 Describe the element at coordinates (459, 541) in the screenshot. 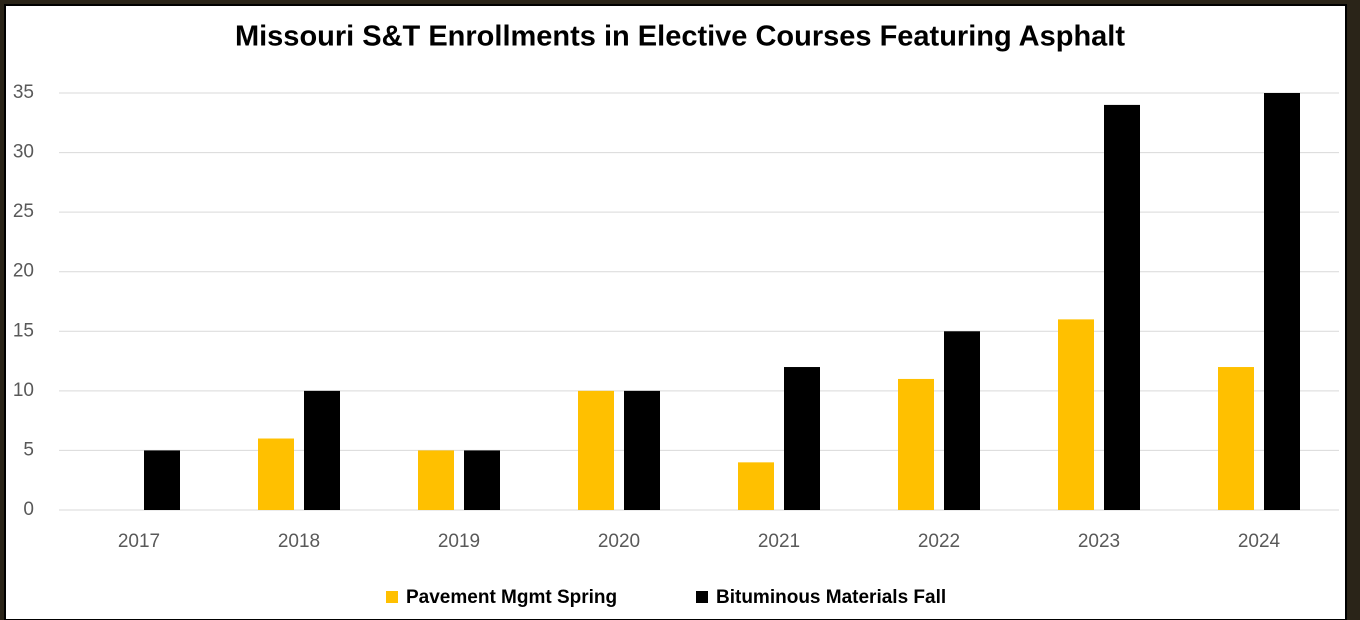

I see `x-tick-label: 2019` at that location.